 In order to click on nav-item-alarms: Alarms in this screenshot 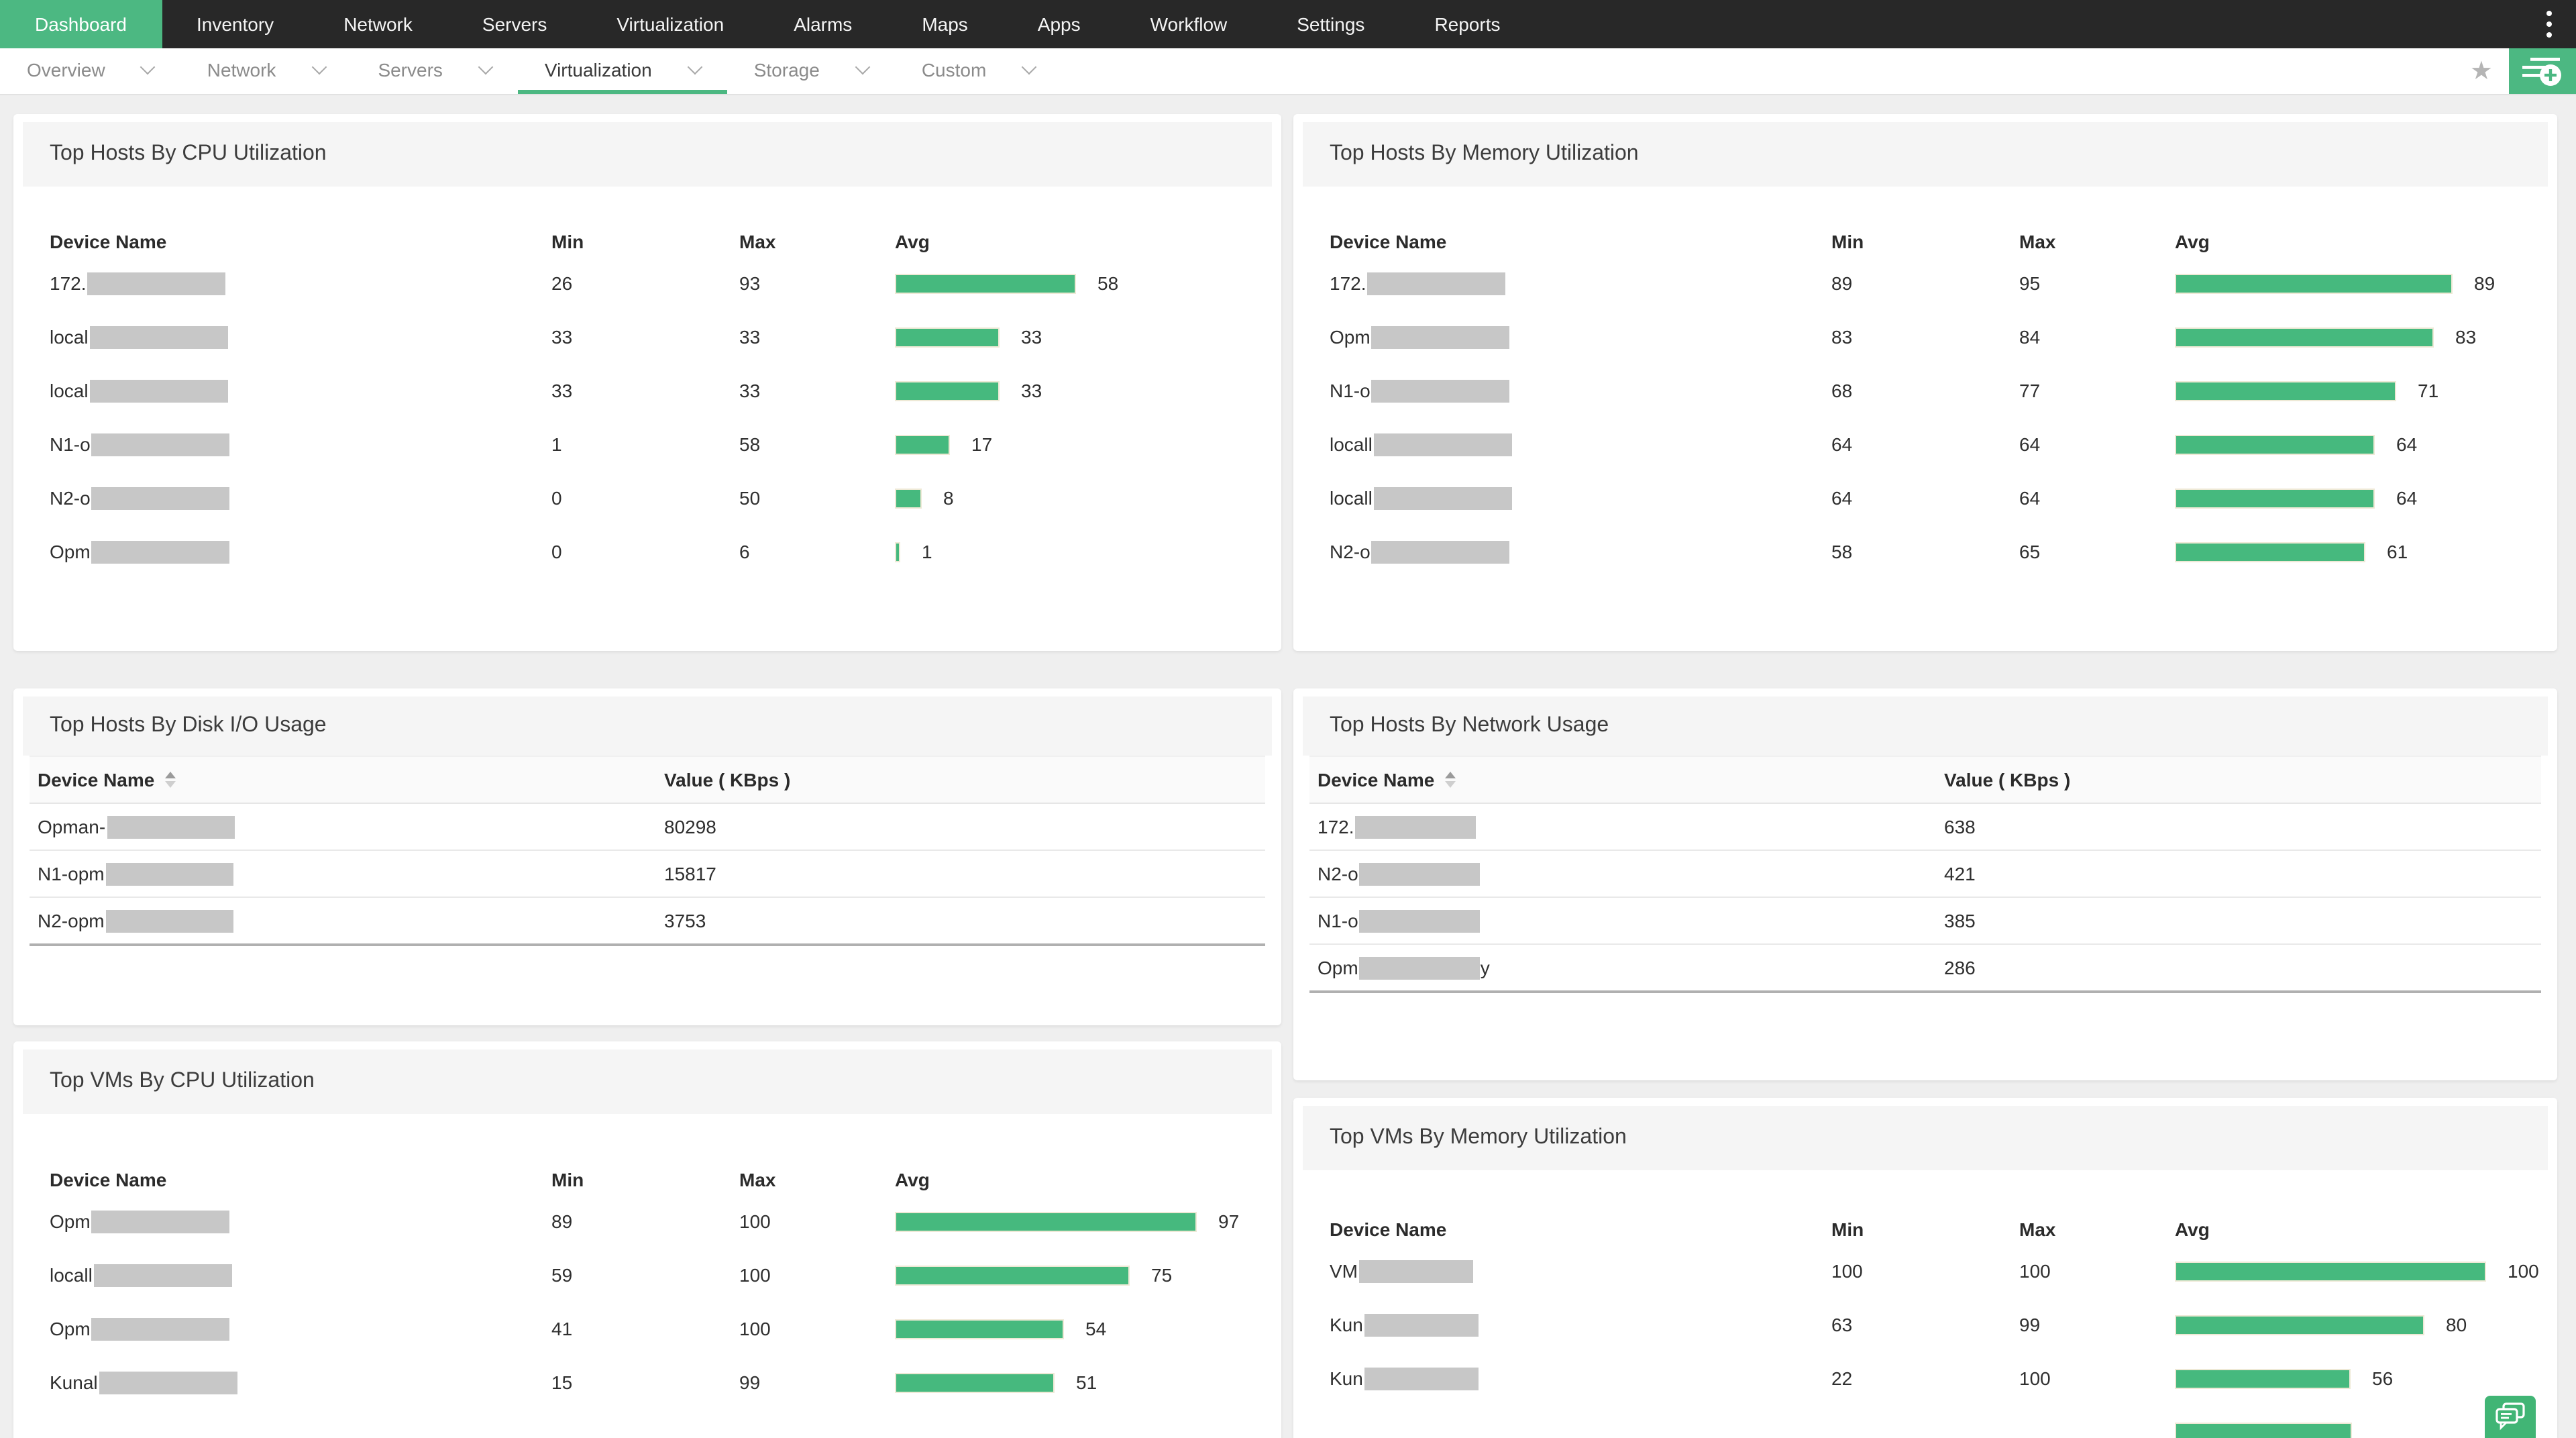, I will do `click(823, 24)`.